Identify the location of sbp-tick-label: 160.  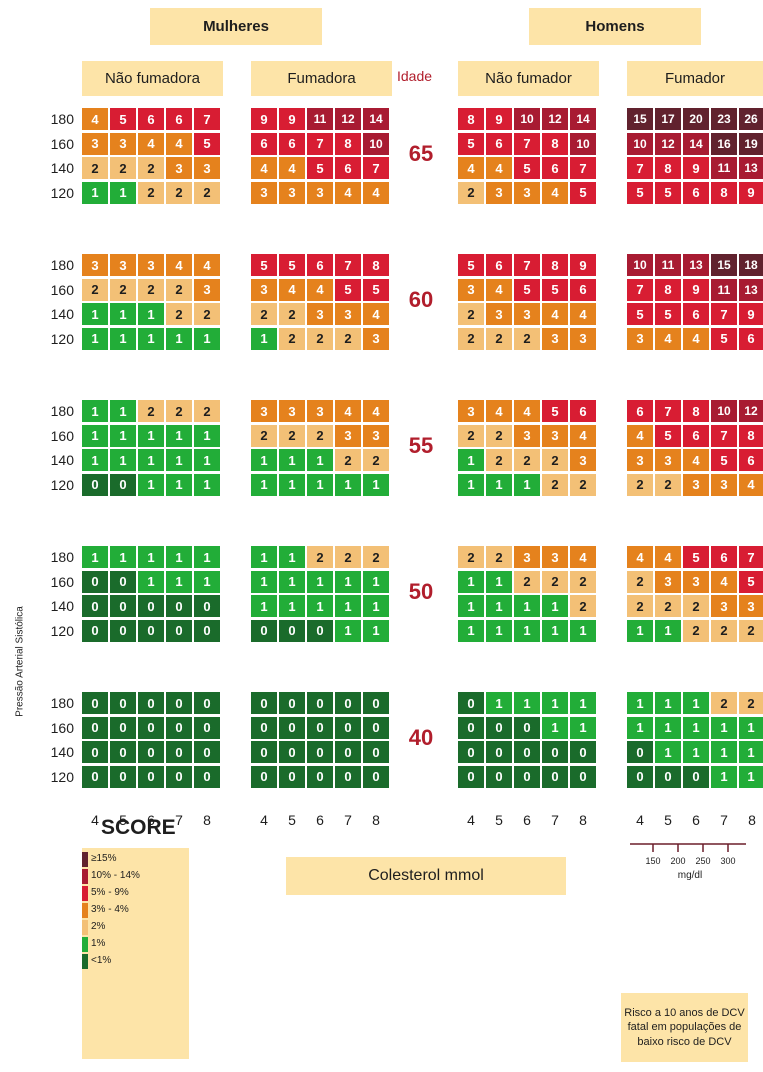
(54, 144).